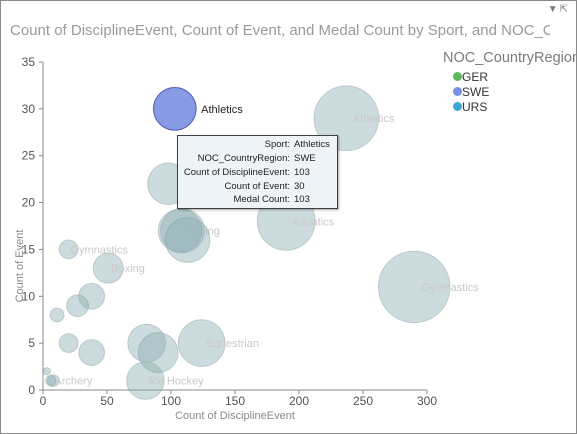 Image resolution: width=577 pixels, height=434 pixels. Describe the element at coordinates (31, 343) in the screenshot. I see `y-tick-label: 5` at that location.